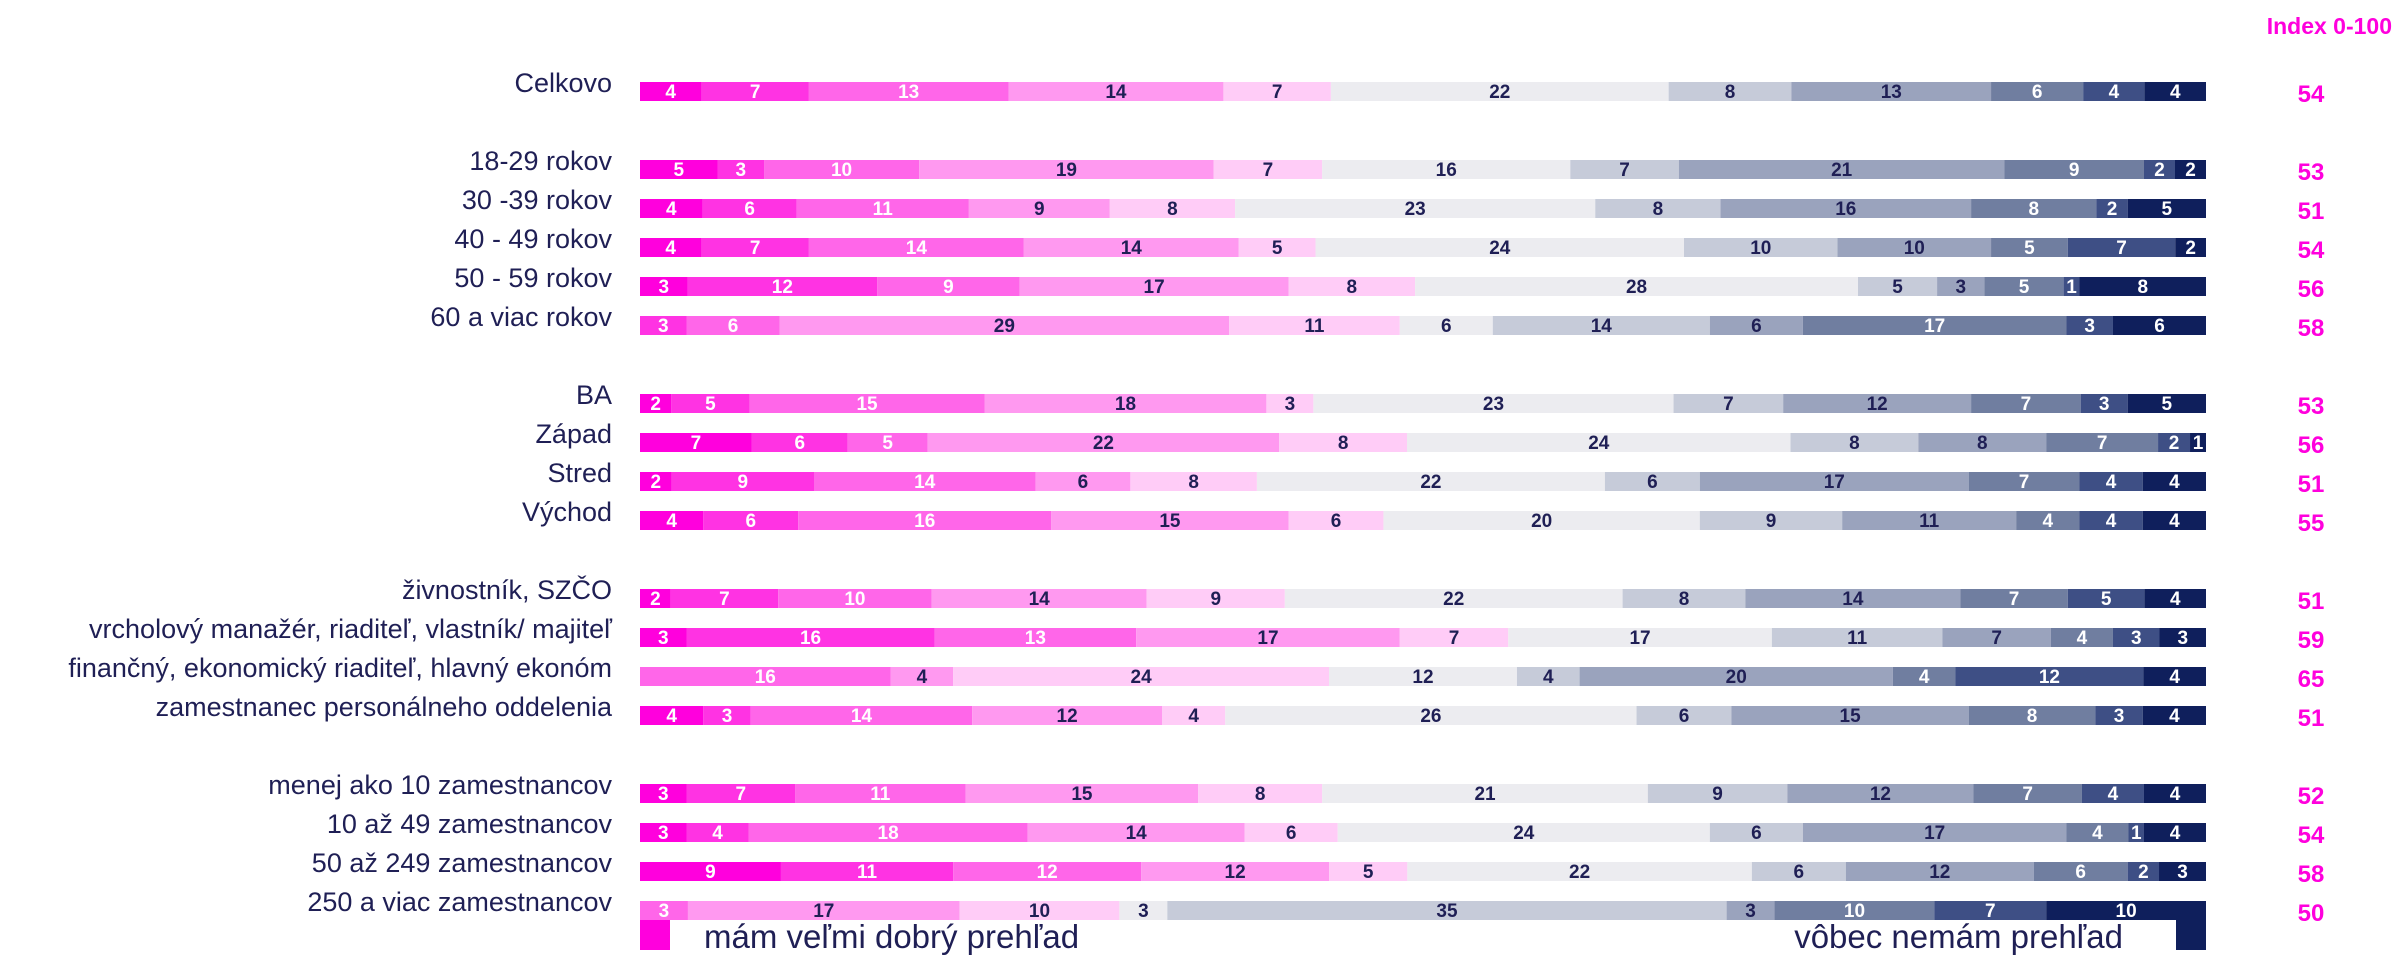  Describe the element at coordinates (594, 395) in the screenshot. I see `row-label: BA` at that location.